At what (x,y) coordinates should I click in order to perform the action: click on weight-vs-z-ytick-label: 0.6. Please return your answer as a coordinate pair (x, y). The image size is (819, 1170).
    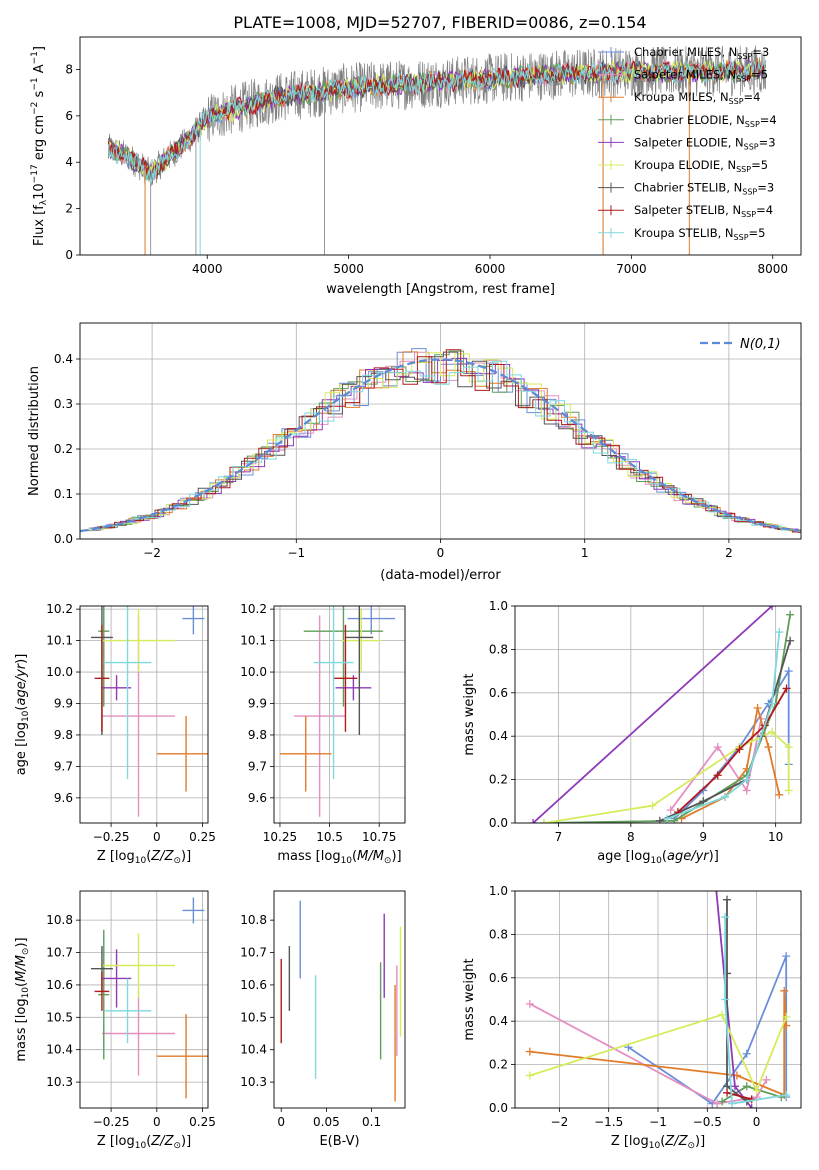
    Looking at the image, I should click on (498, 978).